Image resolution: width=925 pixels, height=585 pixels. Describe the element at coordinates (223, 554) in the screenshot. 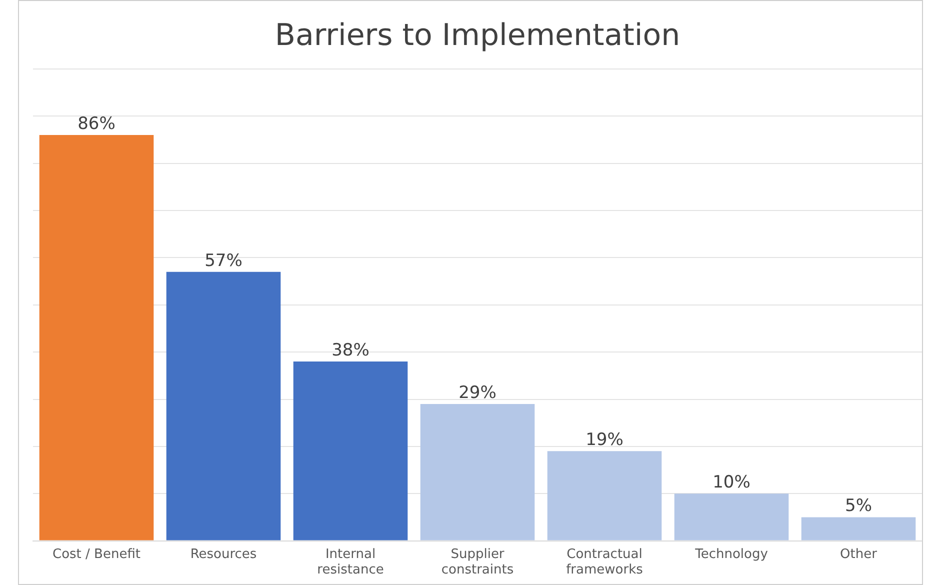

I see `x-tick-label: Resources` at that location.